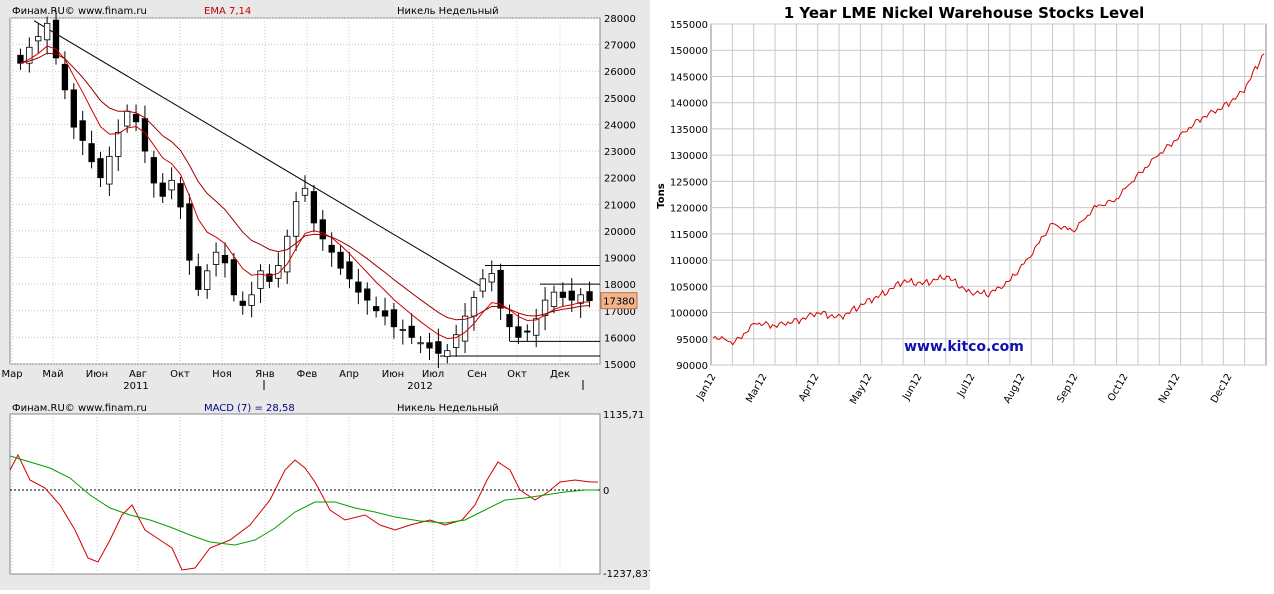  Describe the element at coordinates (419, 386) in the screenshot. I see `year-tick-label: 2012` at that location.